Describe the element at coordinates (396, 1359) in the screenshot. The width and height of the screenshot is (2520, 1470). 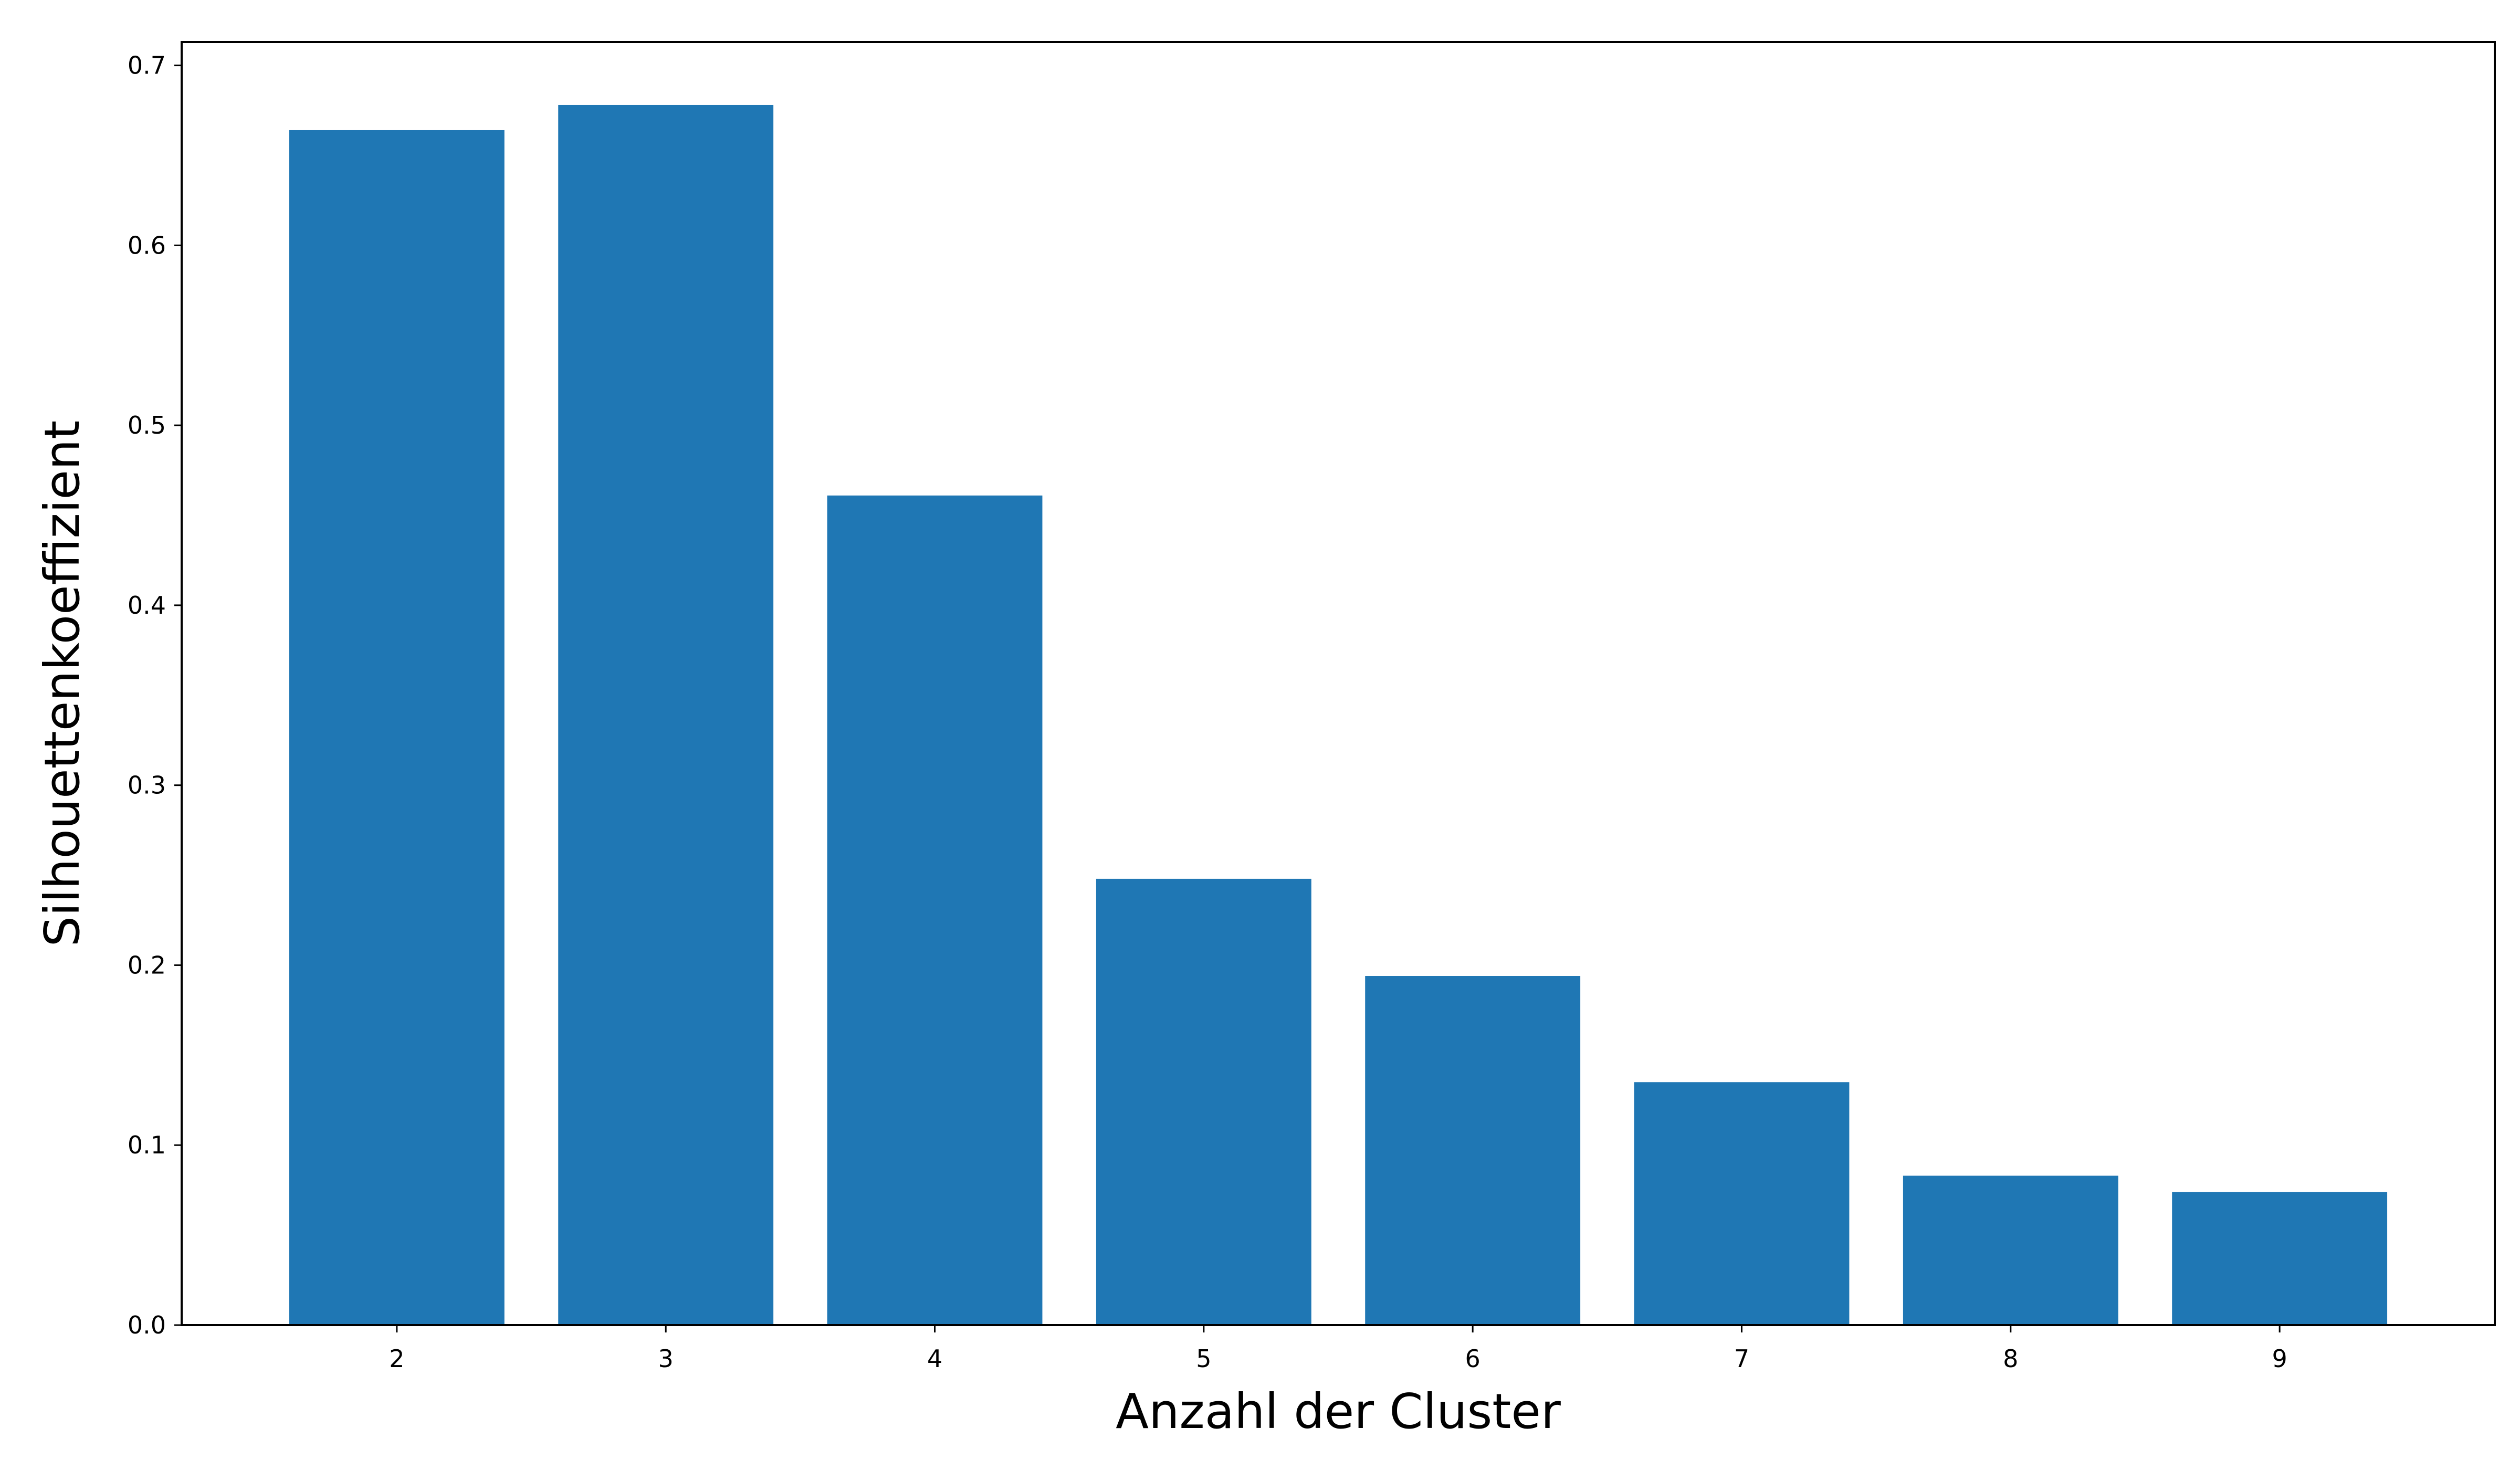
I see `x-tick-label-2: 2` at that location.